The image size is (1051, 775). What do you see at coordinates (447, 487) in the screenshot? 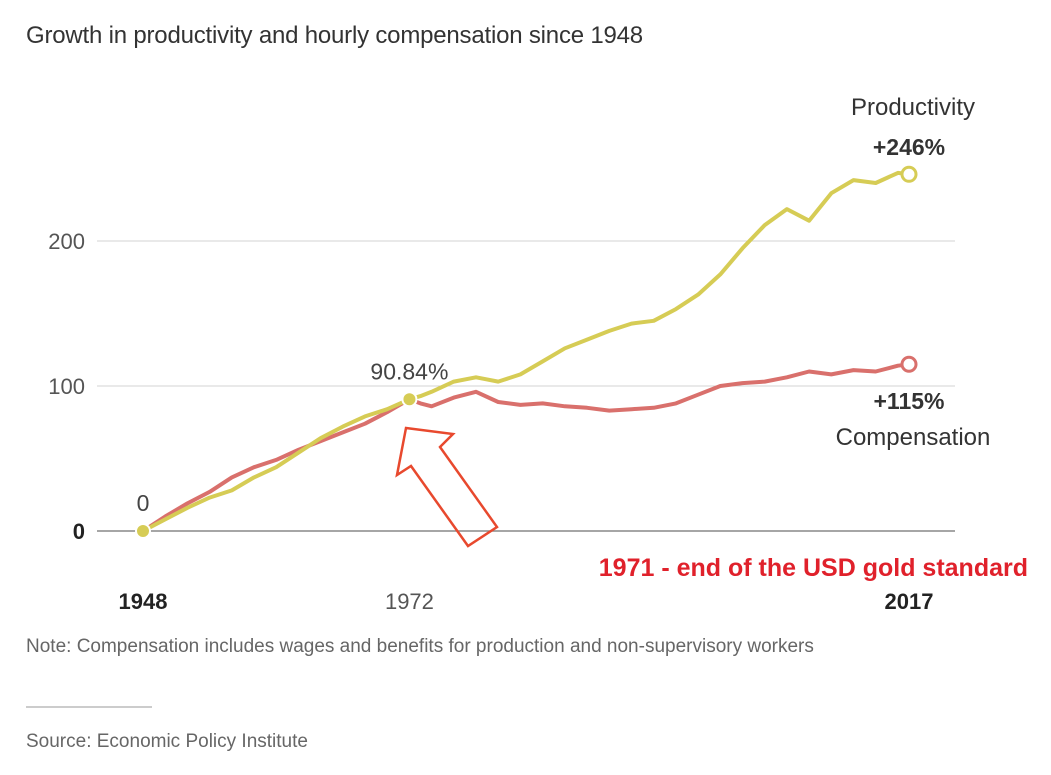
I see `callout-arrow-icon` at bounding box center [447, 487].